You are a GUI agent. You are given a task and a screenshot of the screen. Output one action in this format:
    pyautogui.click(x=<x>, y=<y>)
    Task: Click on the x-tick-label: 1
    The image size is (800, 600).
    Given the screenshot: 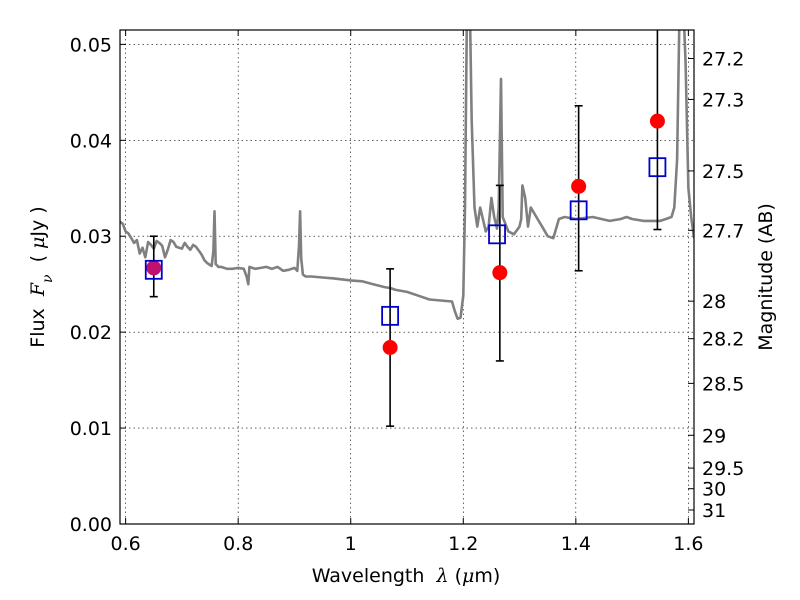 What is the action you would take?
    pyautogui.click(x=351, y=544)
    